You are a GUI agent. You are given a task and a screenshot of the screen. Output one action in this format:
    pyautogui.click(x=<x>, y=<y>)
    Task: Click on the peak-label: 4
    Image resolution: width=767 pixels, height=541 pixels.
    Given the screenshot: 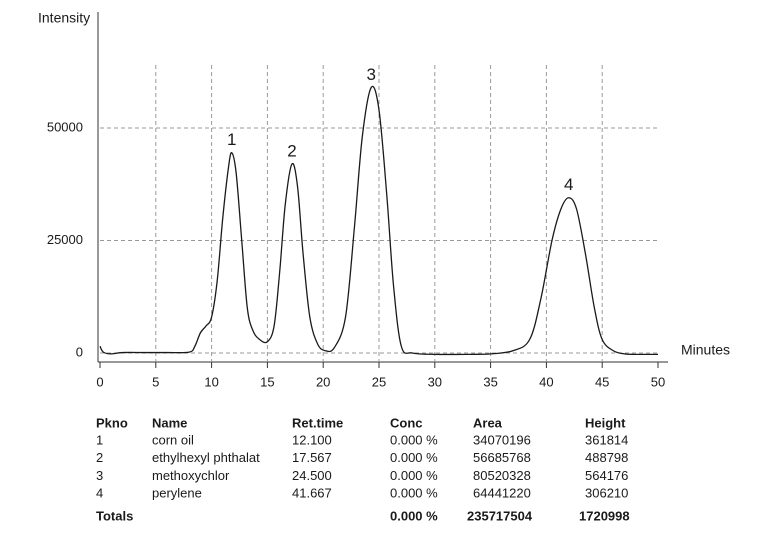 What is the action you would take?
    pyautogui.click(x=568, y=184)
    